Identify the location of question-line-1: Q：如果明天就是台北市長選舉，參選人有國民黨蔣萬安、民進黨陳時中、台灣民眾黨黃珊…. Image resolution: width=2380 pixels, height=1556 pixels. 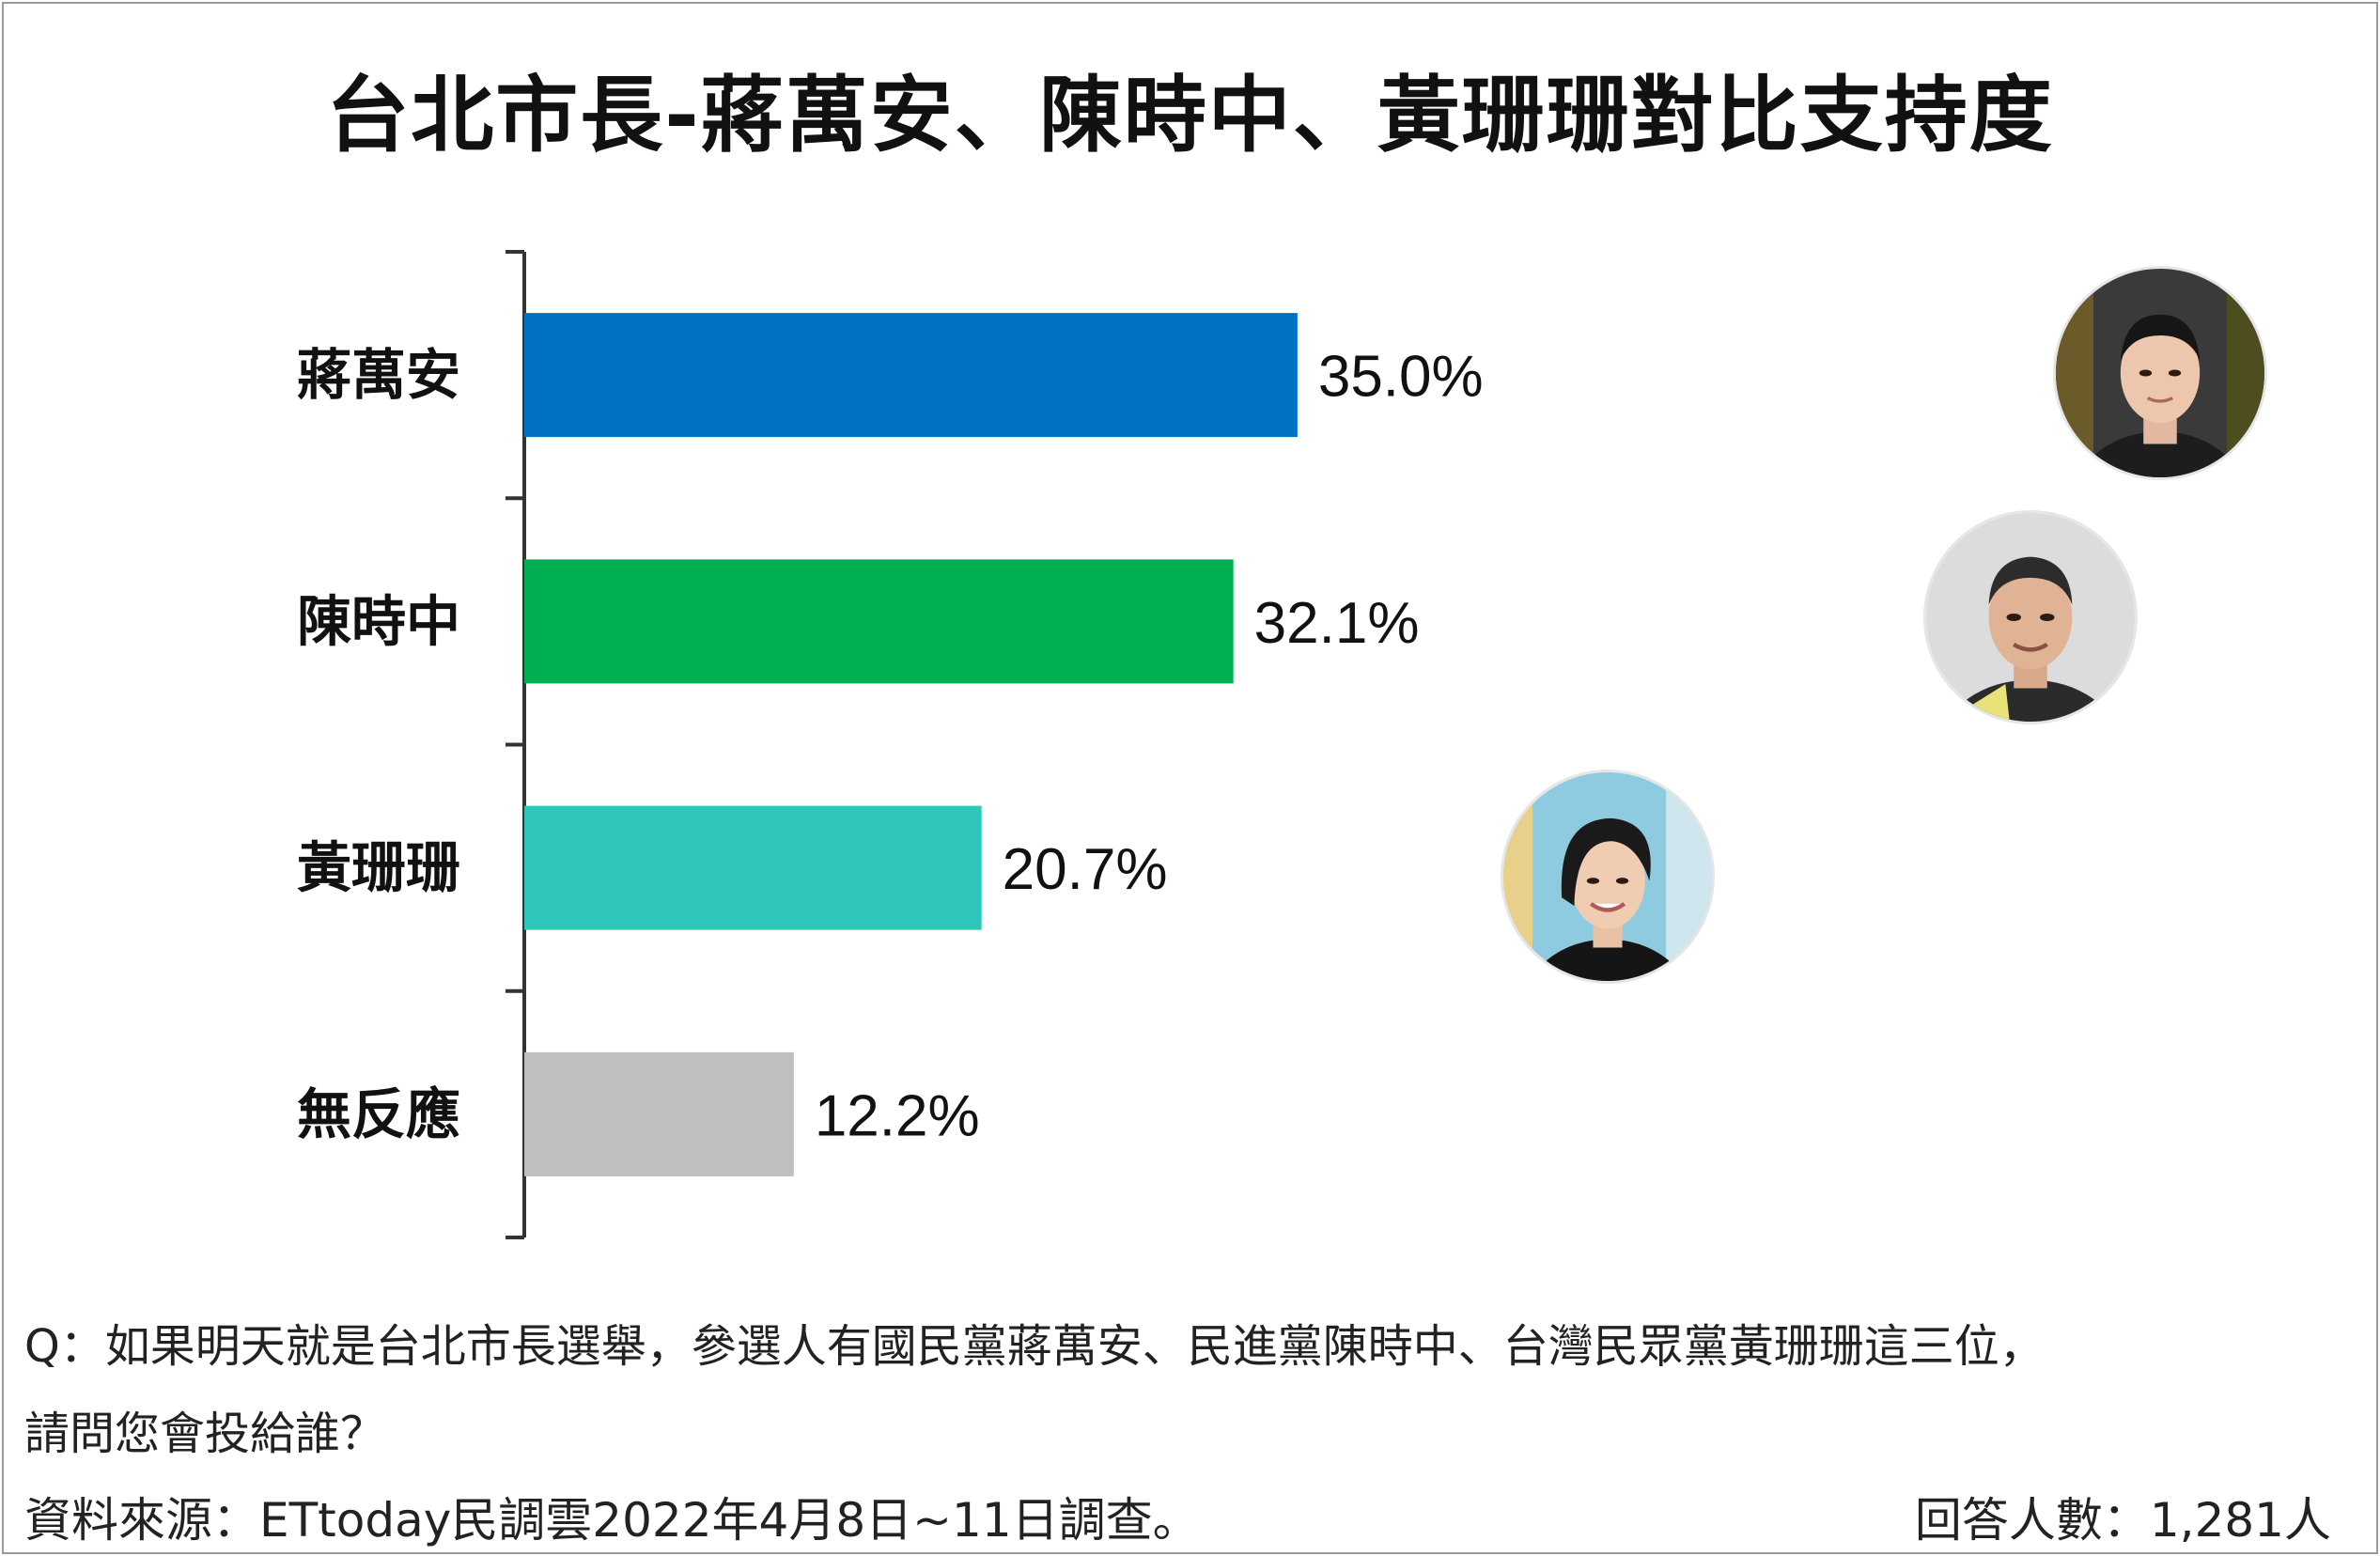
(1034, 1347).